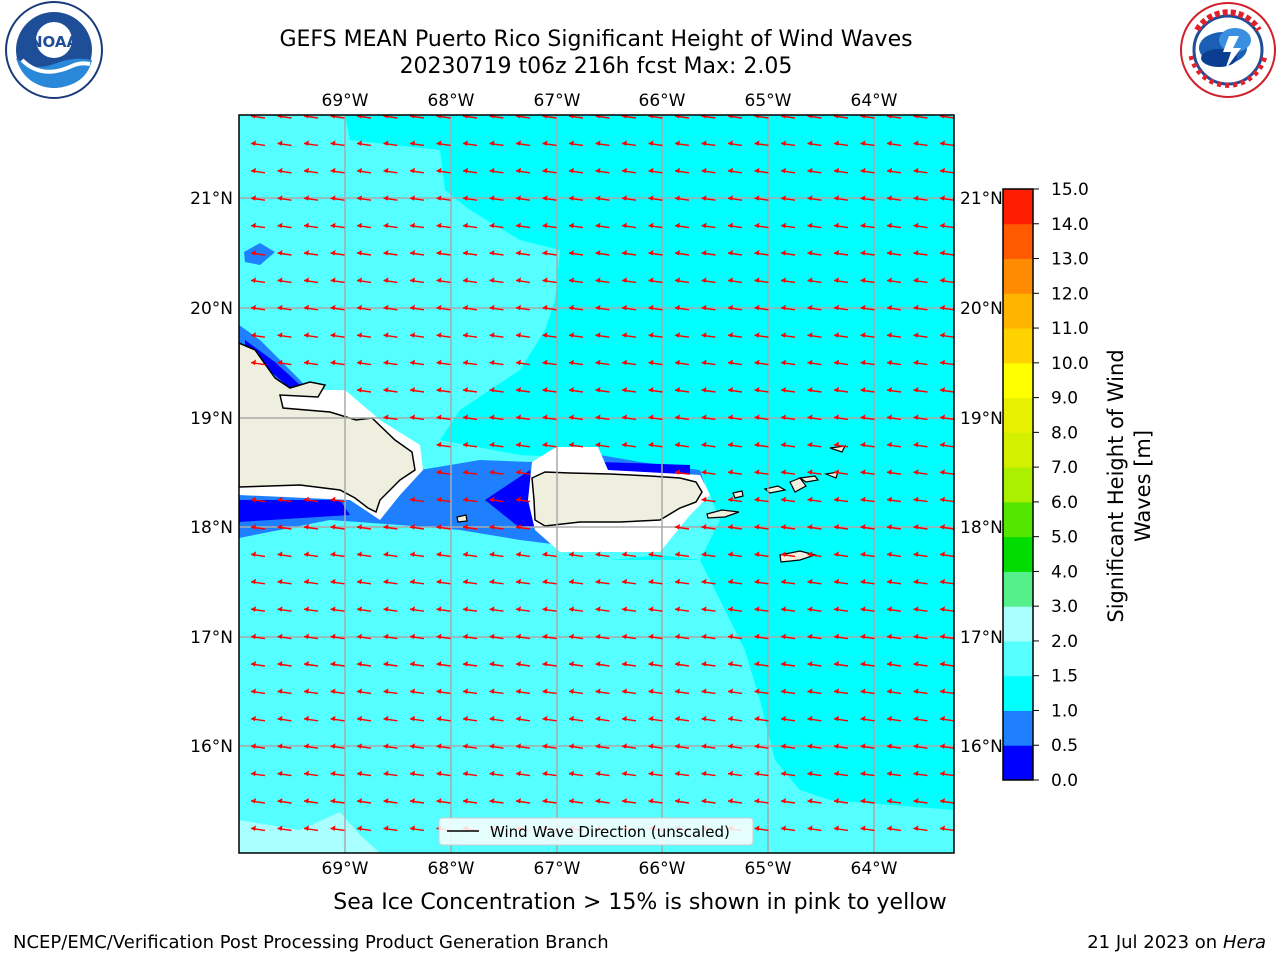 The height and width of the screenshot is (960, 1280). I want to click on lon-label-top: 64°W, so click(874, 101).